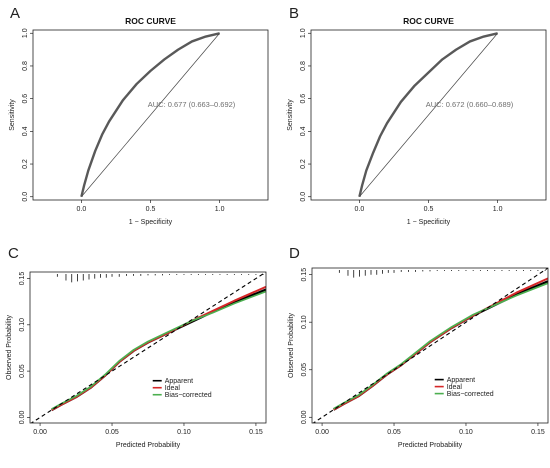  Describe the element at coordinates (294, 253) in the screenshot. I see `panel-letter: D` at that location.